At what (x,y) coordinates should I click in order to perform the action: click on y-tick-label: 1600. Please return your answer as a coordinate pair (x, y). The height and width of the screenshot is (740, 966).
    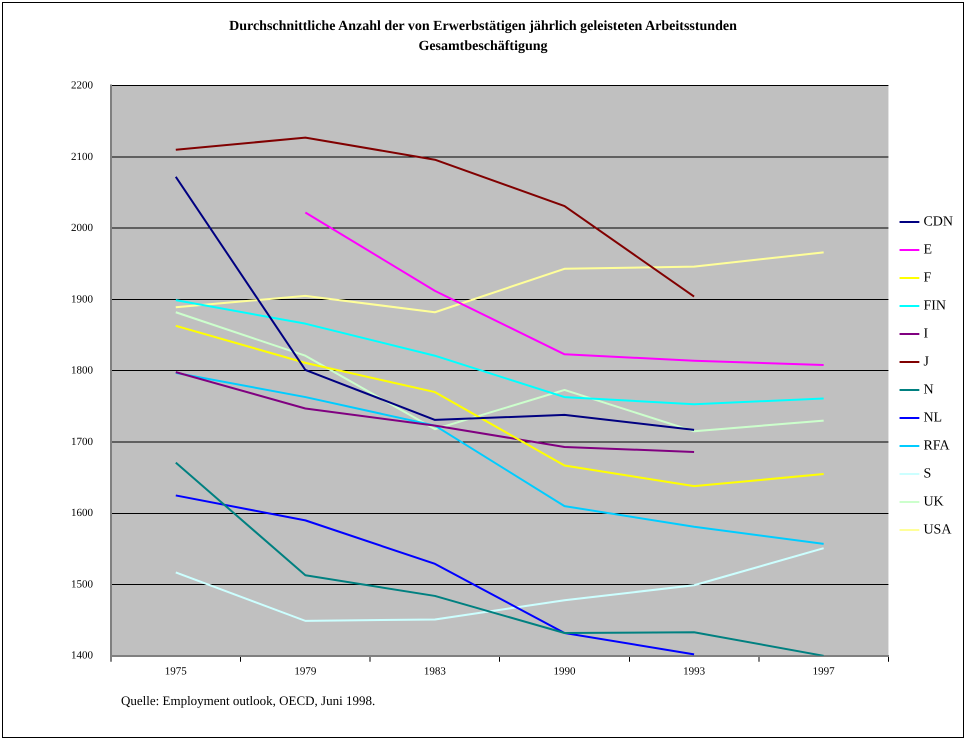
    Looking at the image, I should click on (82, 513).